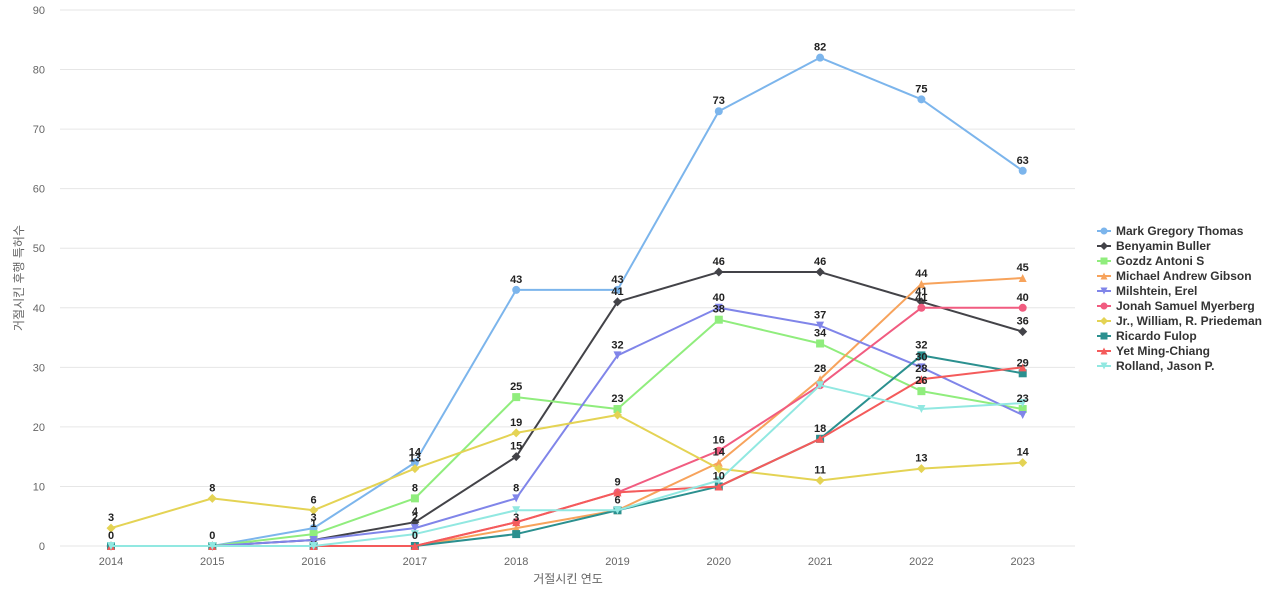 This screenshot has height=600, width=1280. What do you see at coordinates (1023, 322) in the screenshot?
I see `data-label: 36` at bounding box center [1023, 322].